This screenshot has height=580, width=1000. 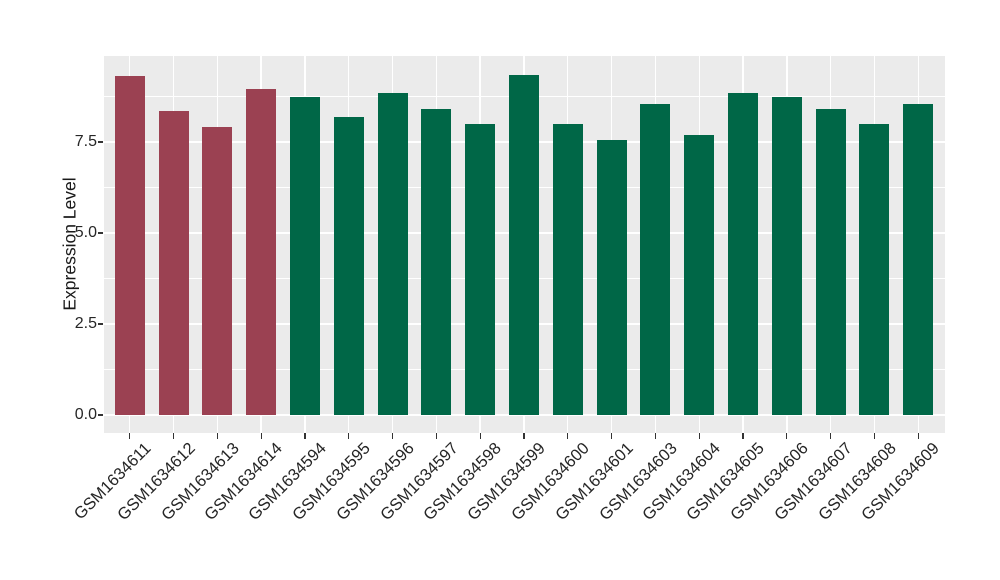 What do you see at coordinates (173, 263) in the screenshot?
I see `bar-GSM1634612` at bounding box center [173, 263].